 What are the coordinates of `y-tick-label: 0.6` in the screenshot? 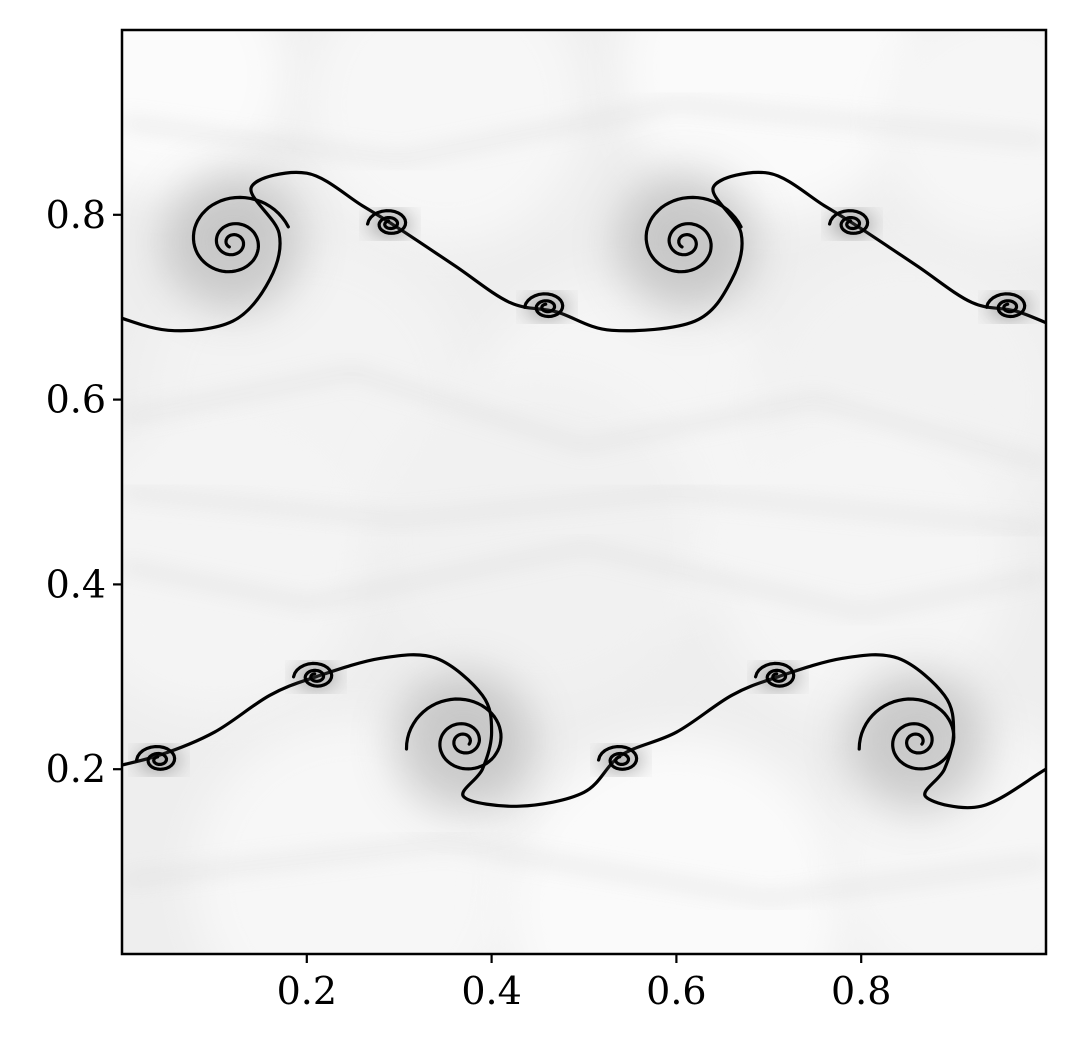 It's located at (76, 400).